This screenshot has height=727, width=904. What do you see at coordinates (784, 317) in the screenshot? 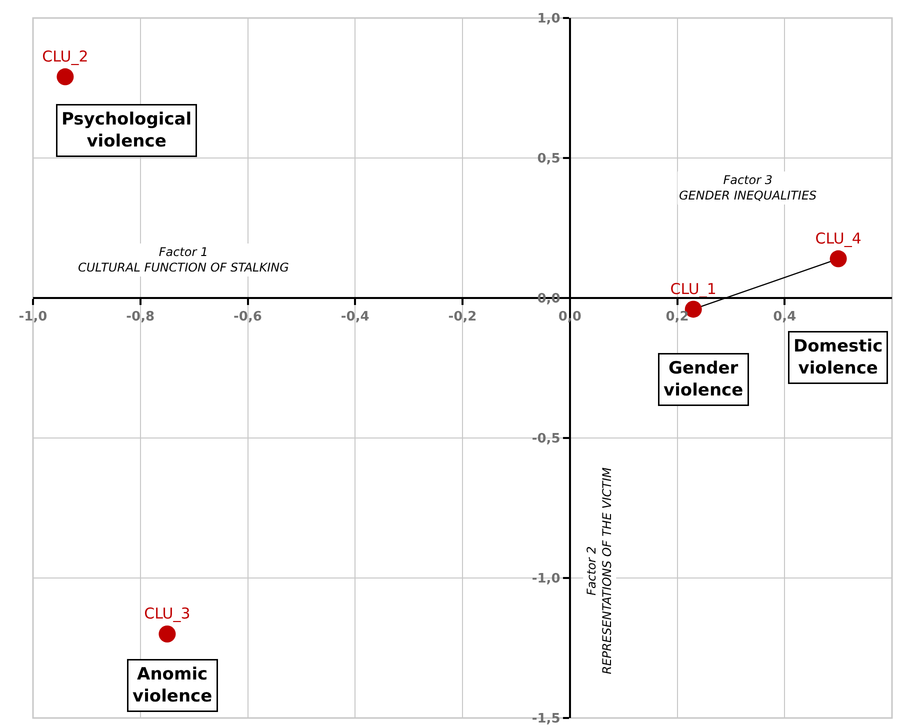
I see `x-tick-label: 0,4` at bounding box center [784, 317].